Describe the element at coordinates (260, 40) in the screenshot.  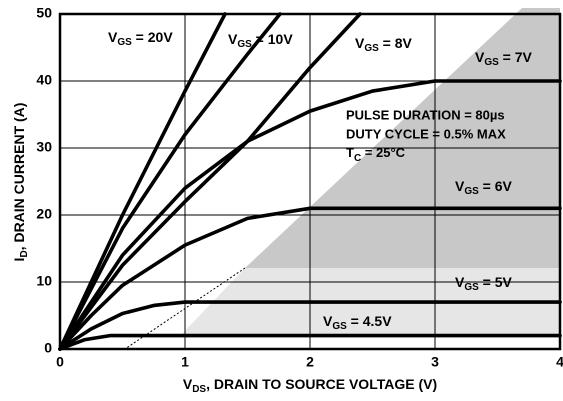
I see `series-label: VGS = 10V` at that location.